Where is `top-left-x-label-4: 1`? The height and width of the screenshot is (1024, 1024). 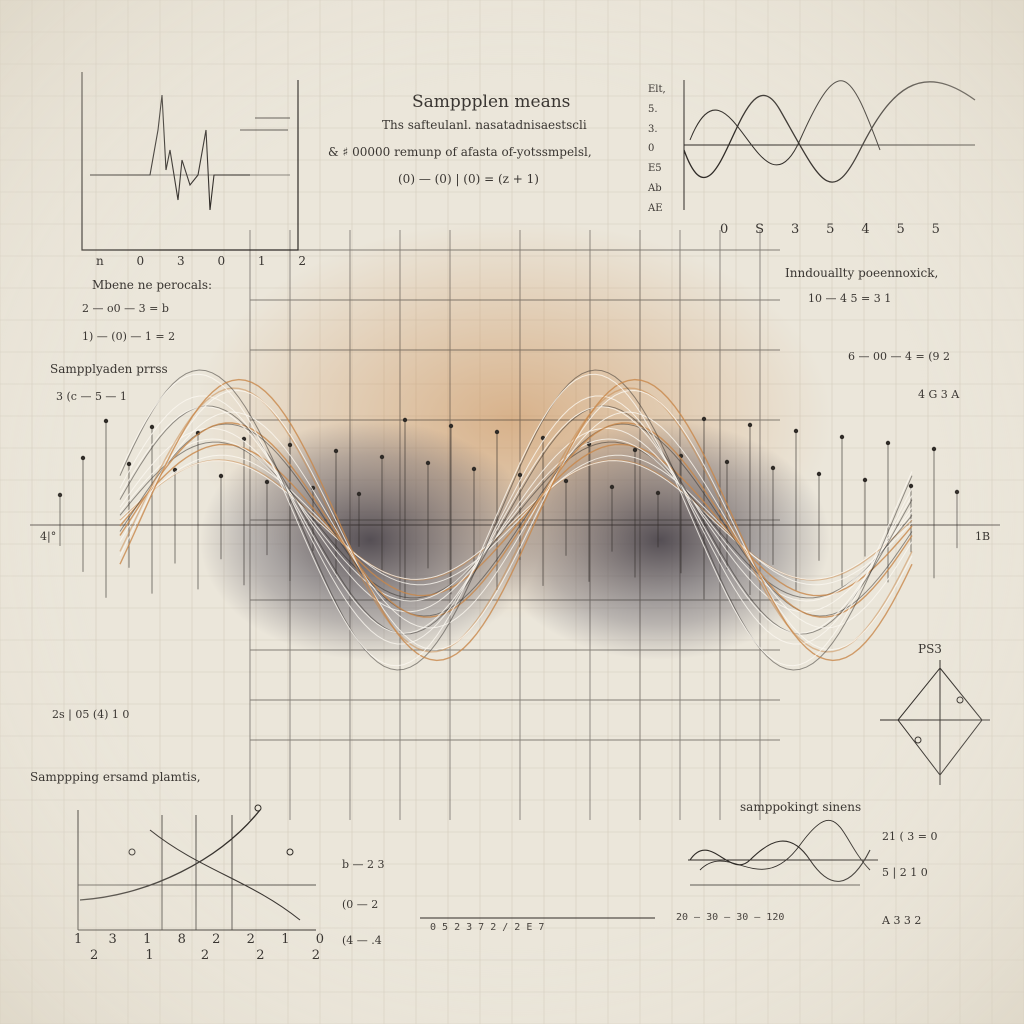
top-left-x-label-4: 1 is located at coordinates (261, 261).